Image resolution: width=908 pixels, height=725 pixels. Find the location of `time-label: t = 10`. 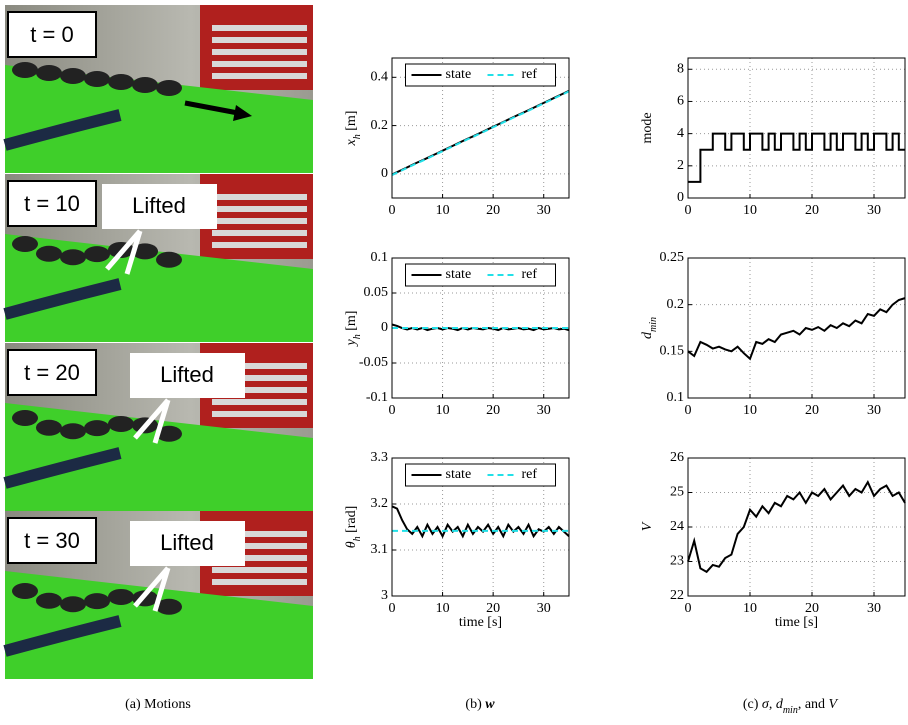

time-label: t = 10 is located at coordinates (52, 203).